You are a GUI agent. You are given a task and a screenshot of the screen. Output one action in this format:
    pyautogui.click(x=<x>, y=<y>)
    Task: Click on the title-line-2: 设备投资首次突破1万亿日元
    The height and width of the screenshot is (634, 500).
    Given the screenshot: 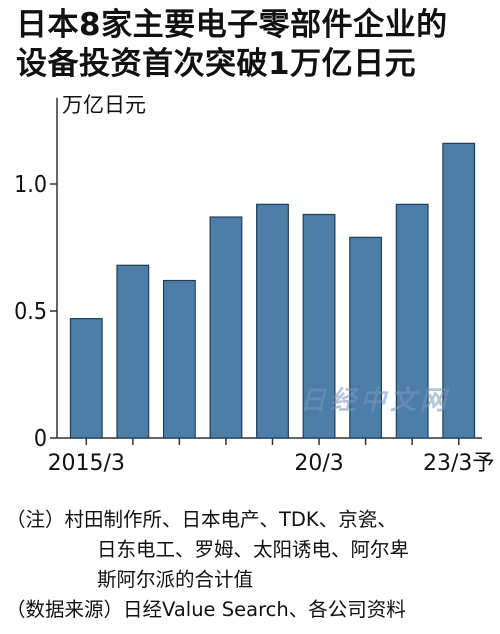 What is the action you would take?
    pyautogui.click(x=216, y=64)
    